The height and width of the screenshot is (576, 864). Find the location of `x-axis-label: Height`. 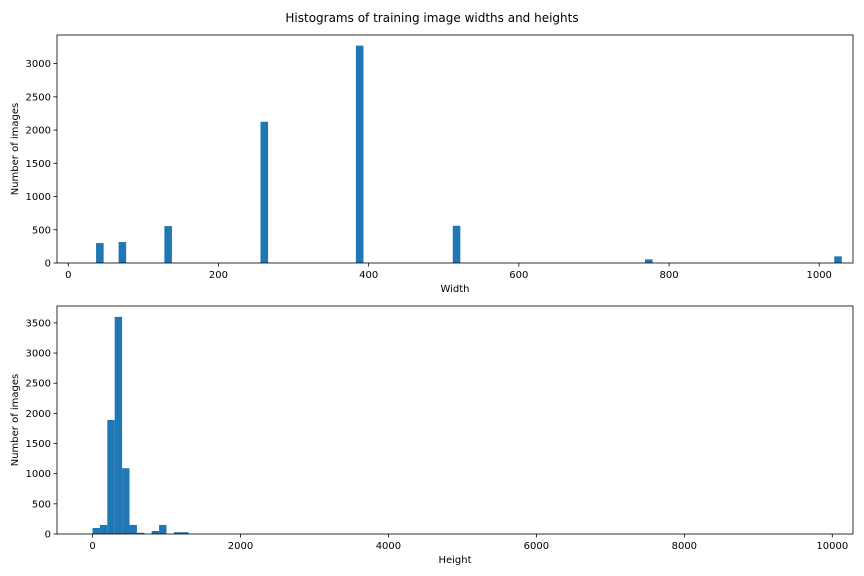

x-axis-label: Height is located at coordinates (454, 560).